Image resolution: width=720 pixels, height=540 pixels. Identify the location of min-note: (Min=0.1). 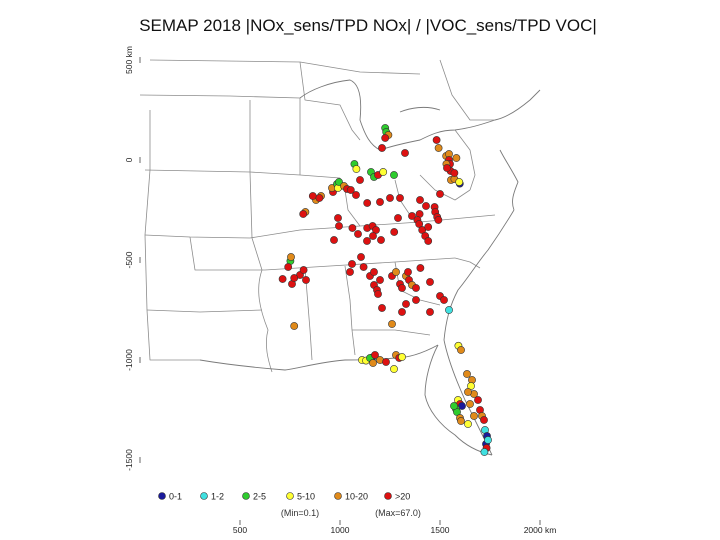
(300, 513).